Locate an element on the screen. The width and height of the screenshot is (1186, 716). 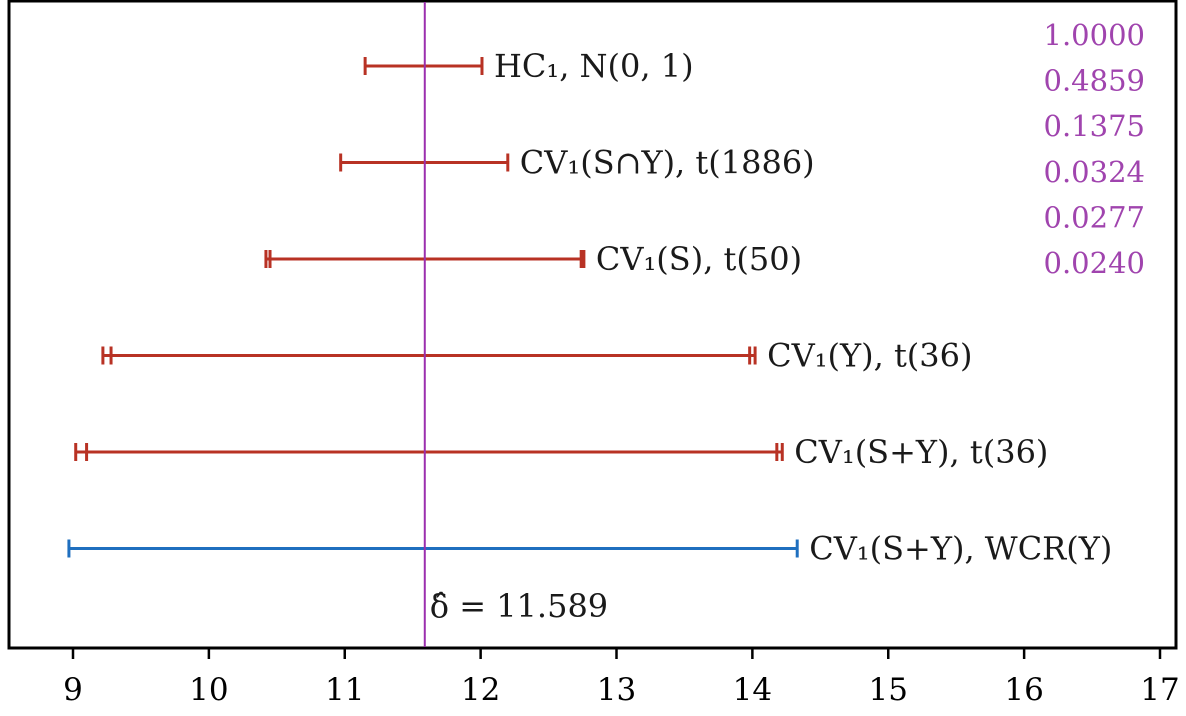
x-tick-label: 15 is located at coordinates (888, 690).